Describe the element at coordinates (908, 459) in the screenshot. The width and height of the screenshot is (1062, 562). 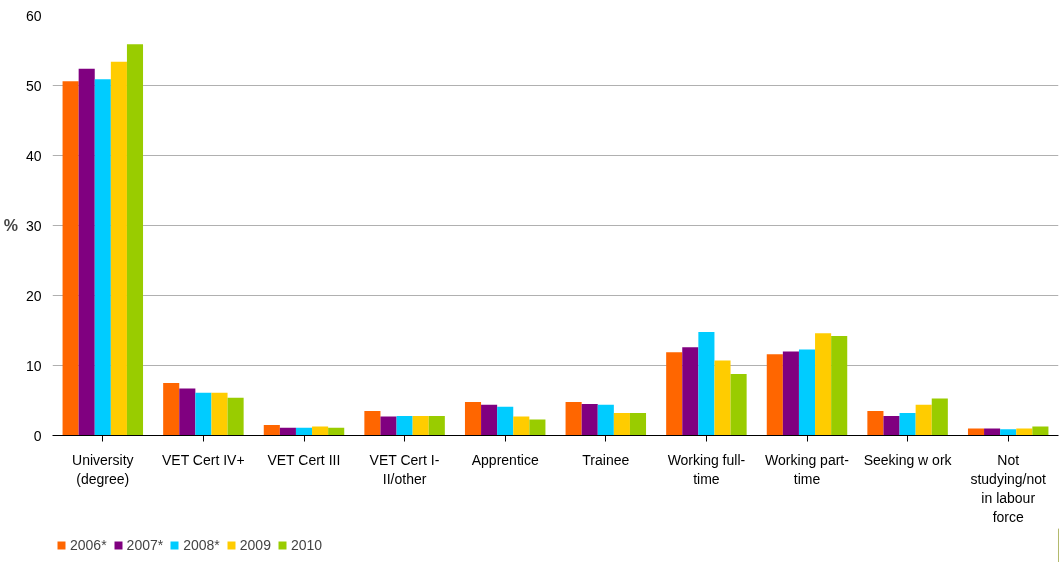
I see `x-tick-label: Seeking w ork` at that location.